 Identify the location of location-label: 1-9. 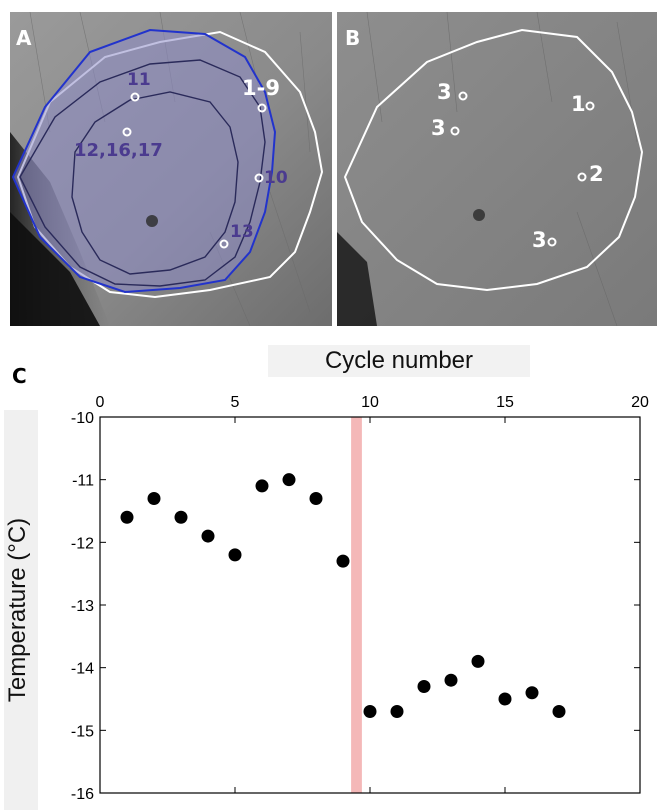
(261, 88).